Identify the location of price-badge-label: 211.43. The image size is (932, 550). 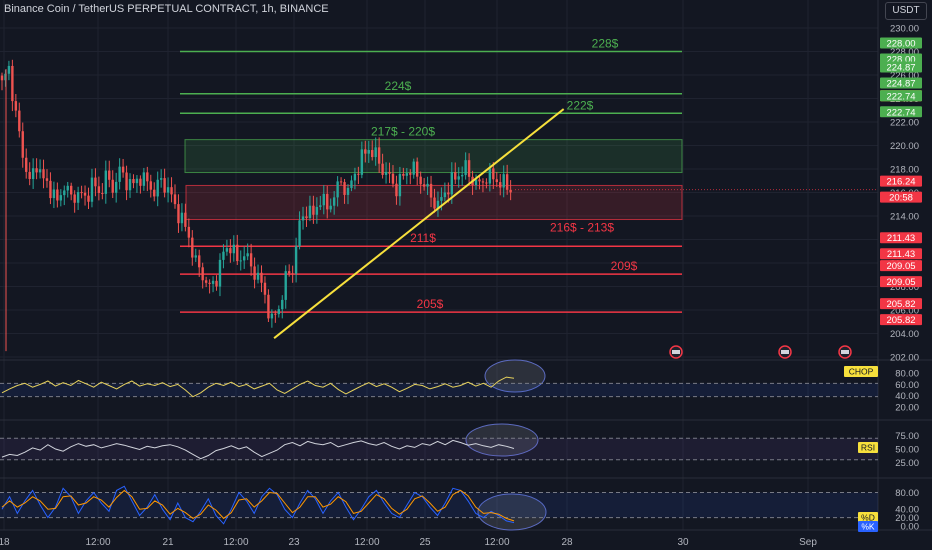
(901, 238).